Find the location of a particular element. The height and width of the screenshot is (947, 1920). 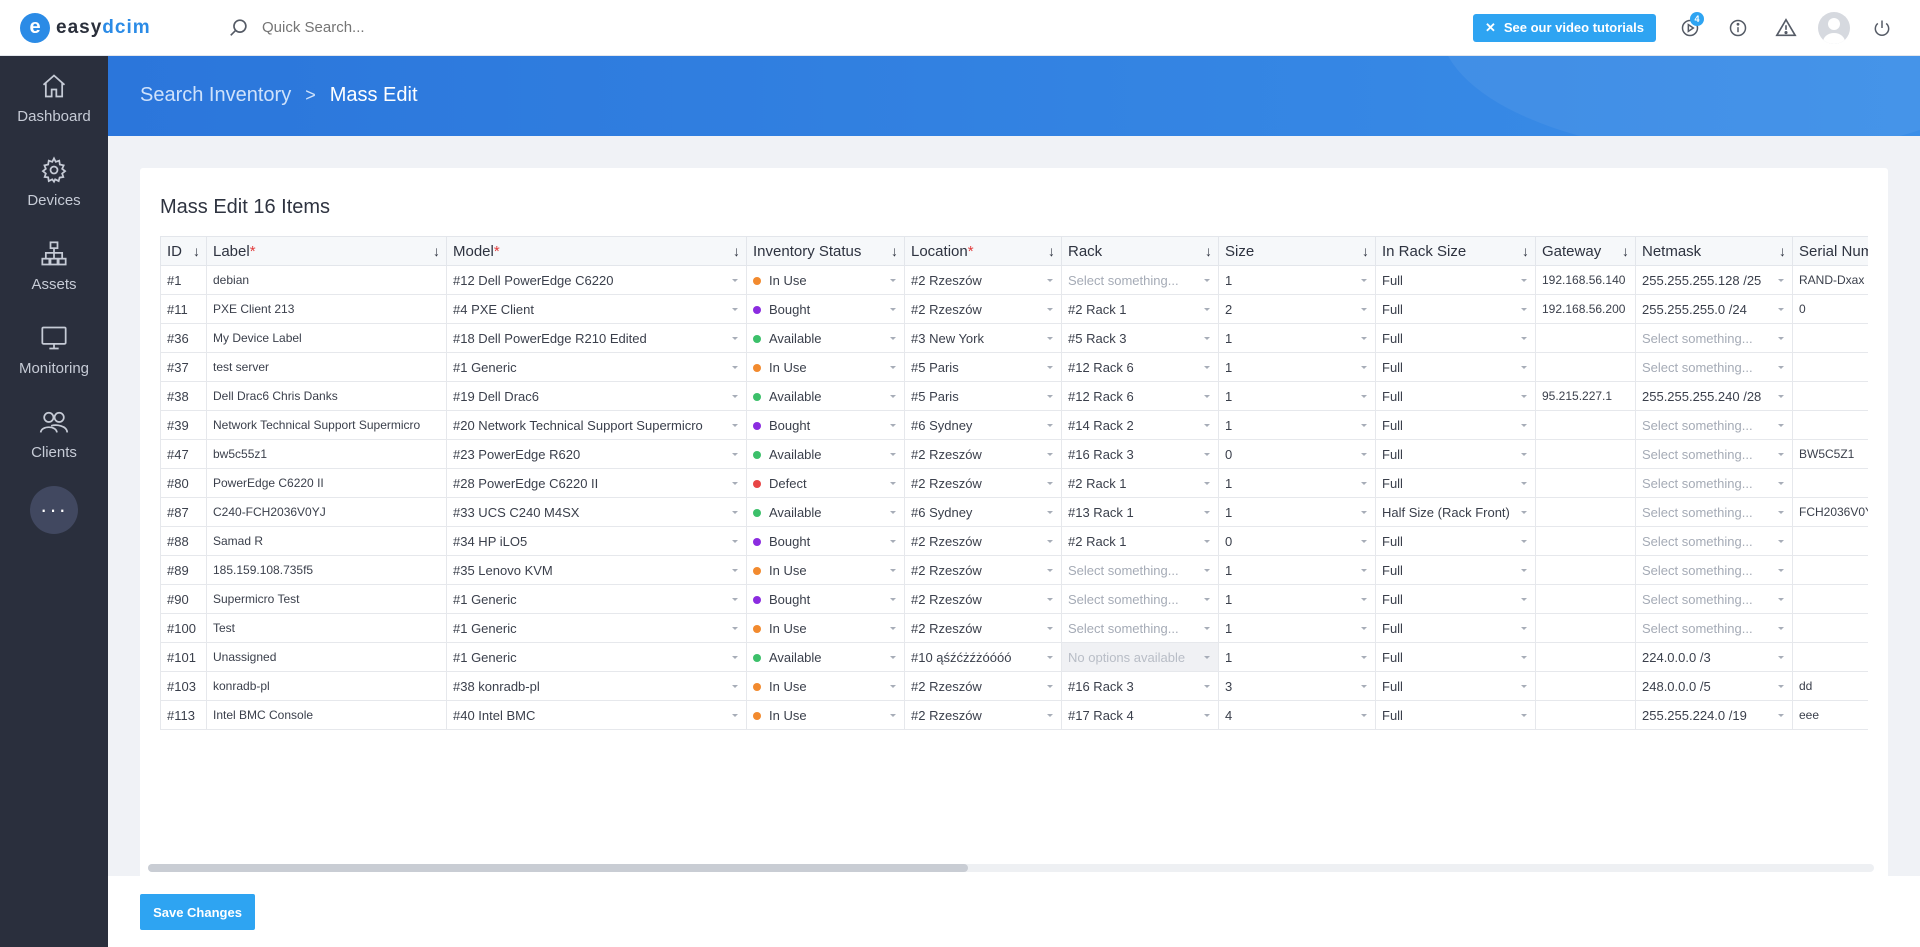

cell-serial-input: eee is located at coordinates (1830, 715).